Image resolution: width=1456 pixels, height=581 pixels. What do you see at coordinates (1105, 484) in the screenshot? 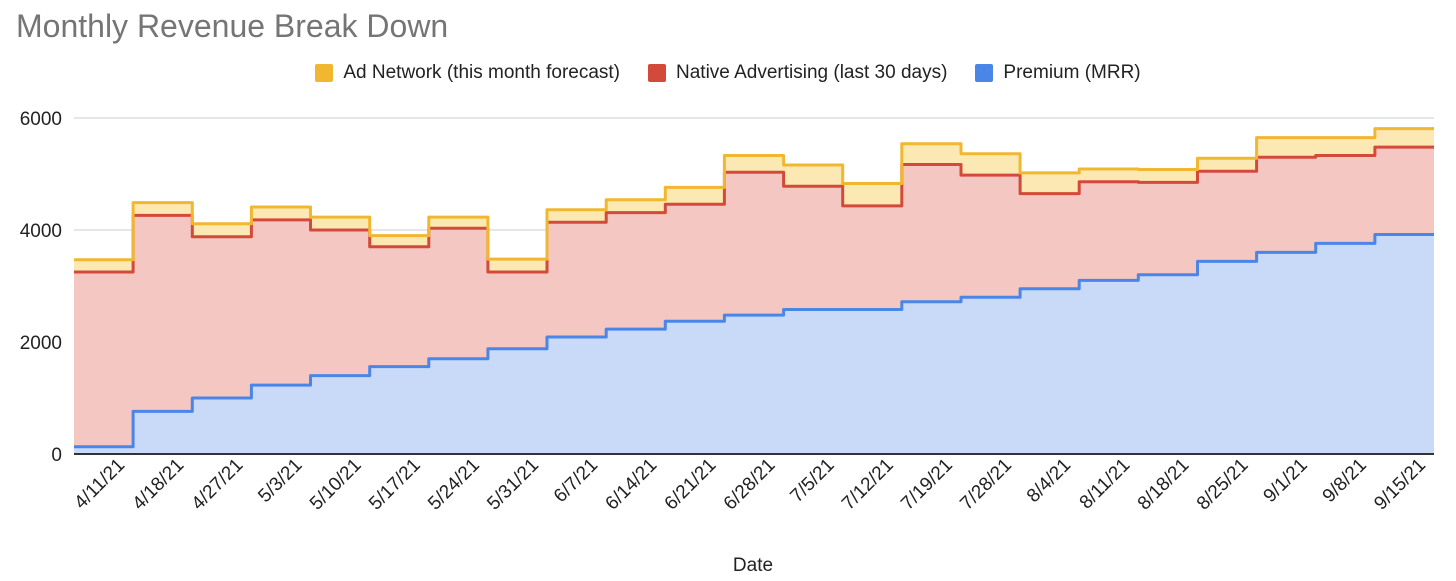
I see `x-tick-label: 8/11/21` at bounding box center [1105, 484].